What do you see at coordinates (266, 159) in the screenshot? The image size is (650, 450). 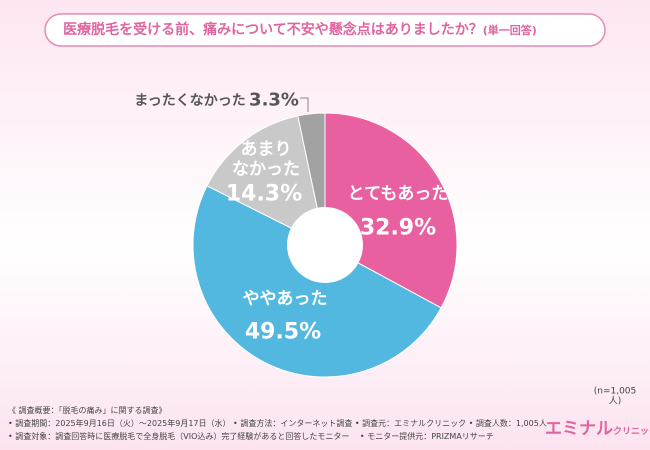 I see `category-label: あまり なかった` at bounding box center [266, 159].